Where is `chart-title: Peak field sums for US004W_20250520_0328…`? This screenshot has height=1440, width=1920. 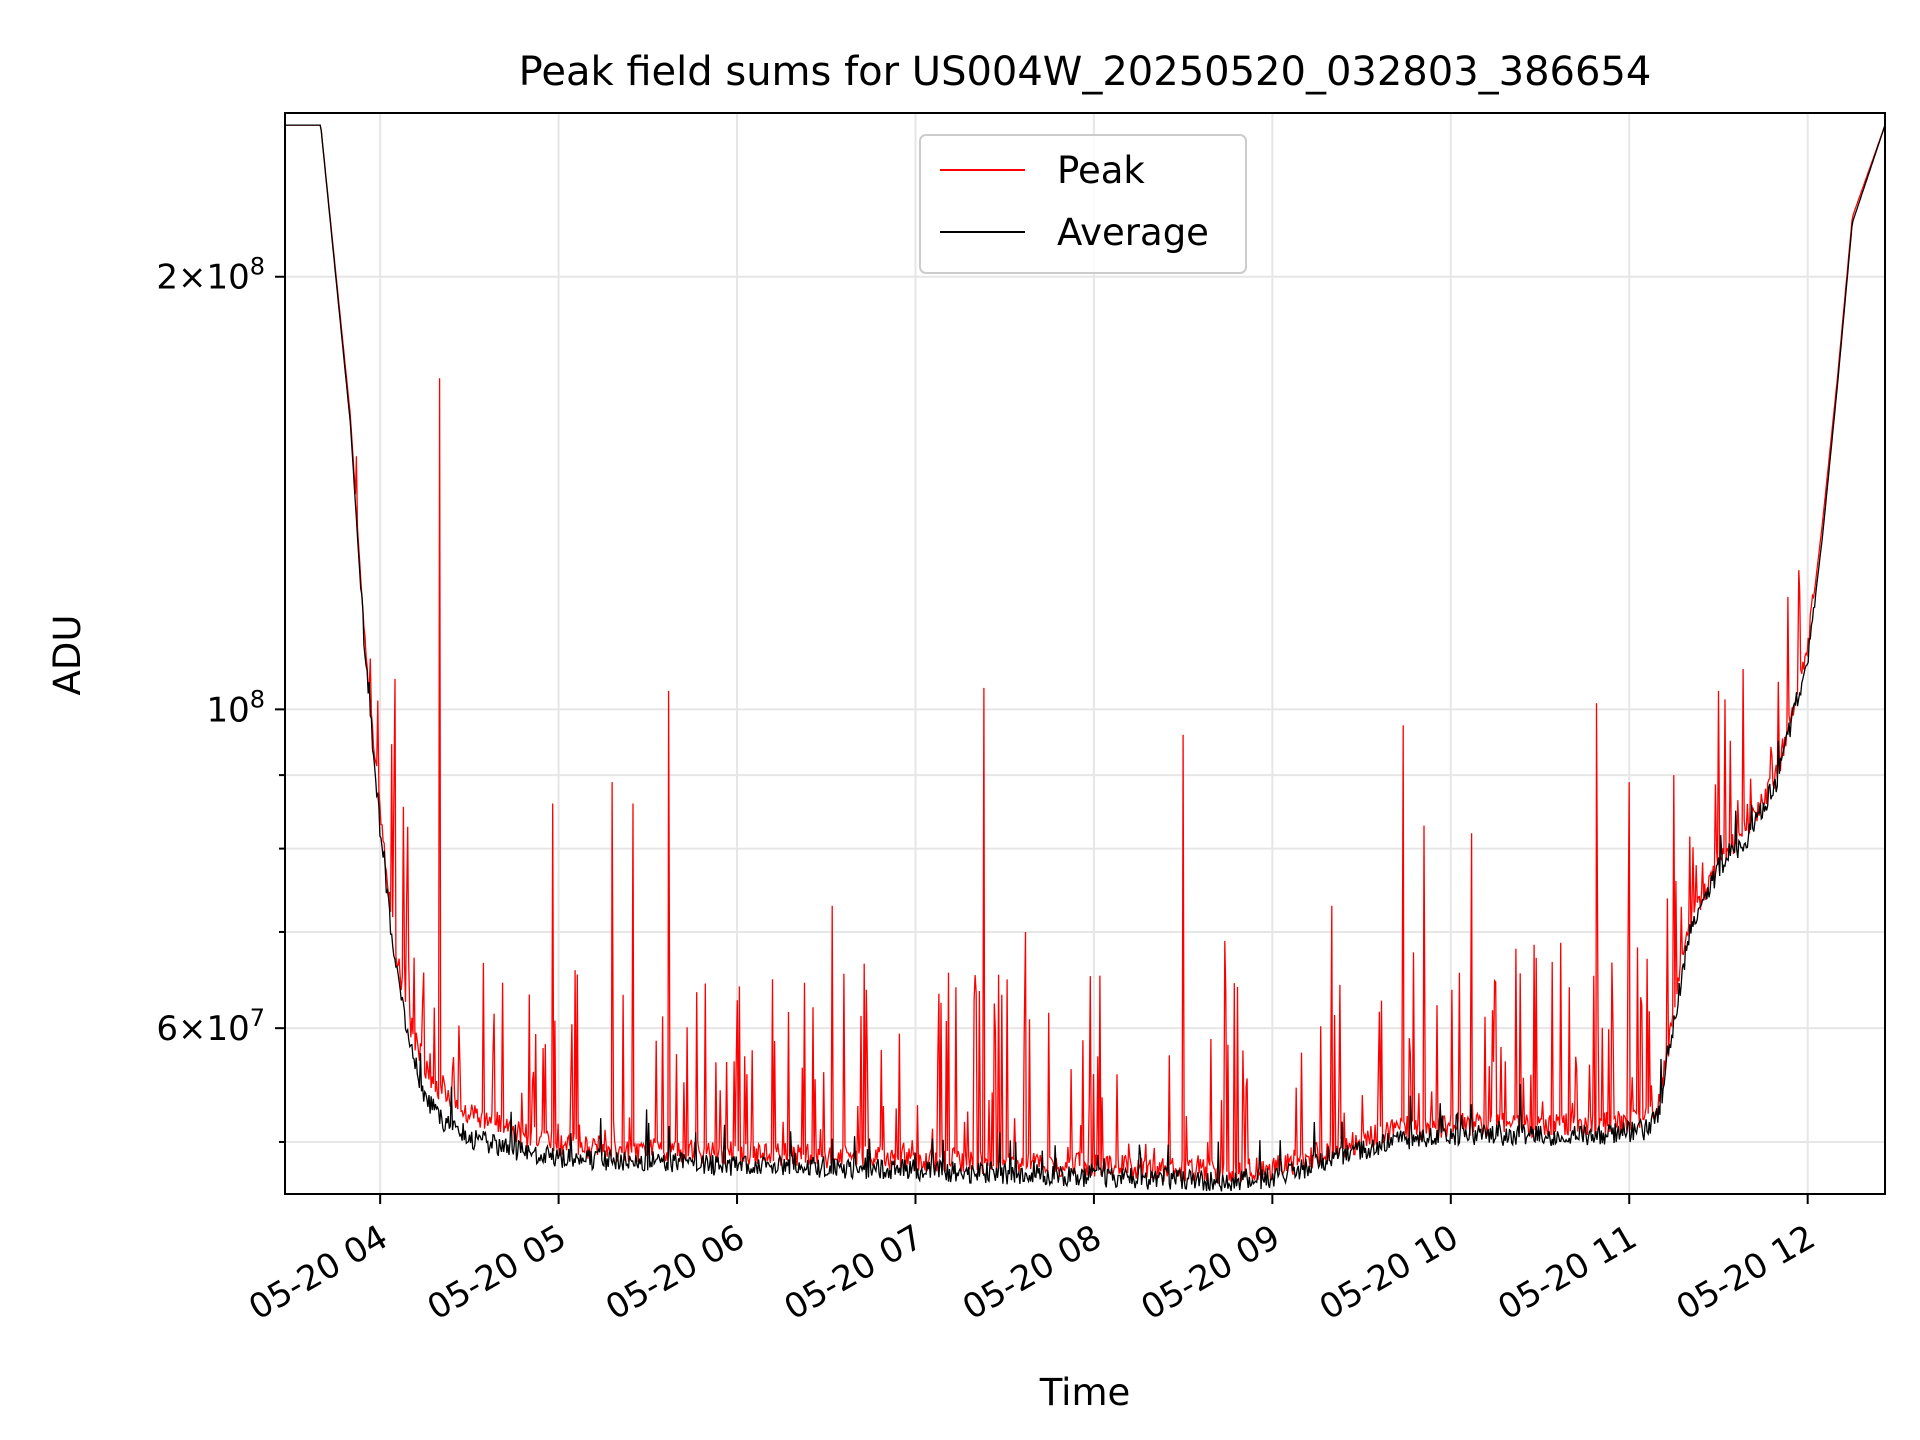
chart-title: Peak field sums for US004W_20250520_0328… is located at coordinates (1085, 72).